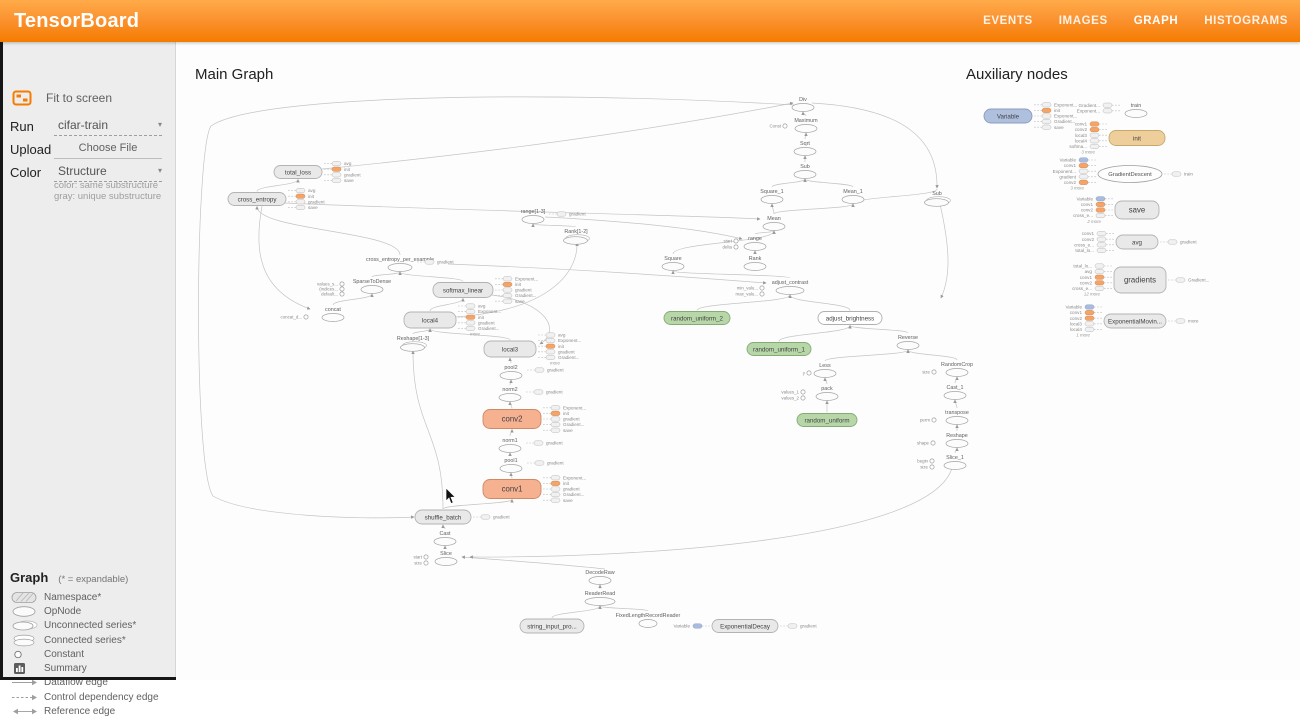 This screenshot has height=719, width=1300. What do you see at coordinates (853, 196) in the screenshot?
I see `graph-node-mean1: Mean_1` at bounding box center [853, 196].